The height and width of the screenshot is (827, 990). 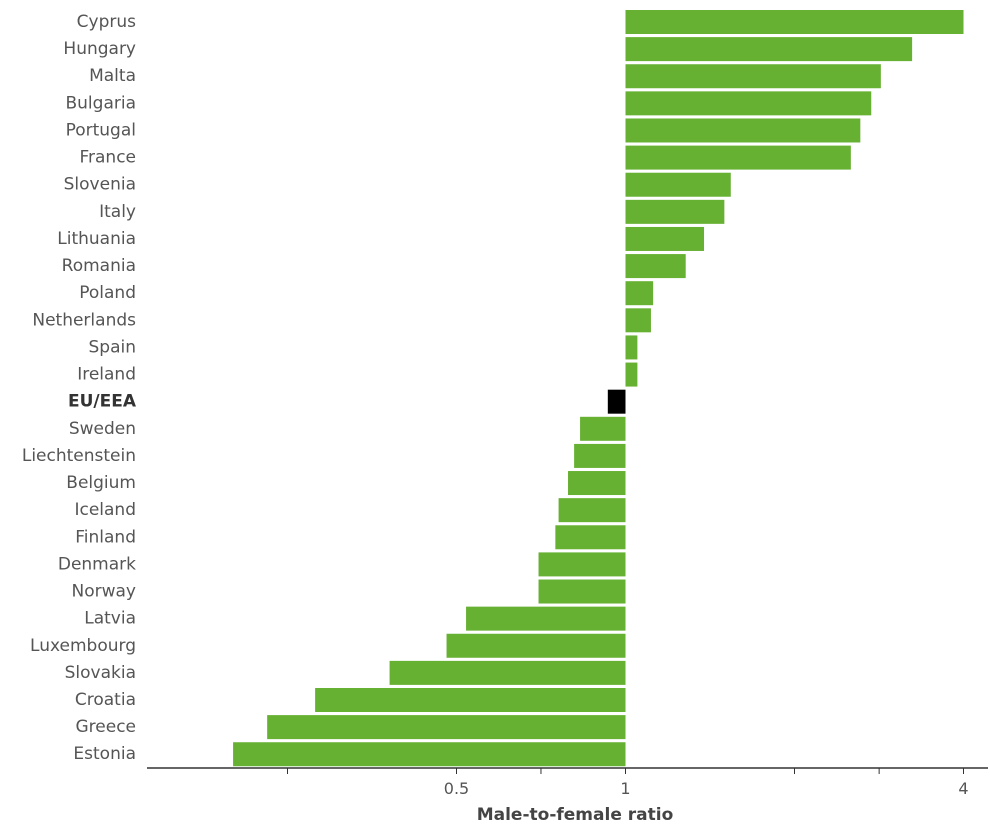 I want to click on category-label-ireland: Ireland, so click(x=106, y=375).